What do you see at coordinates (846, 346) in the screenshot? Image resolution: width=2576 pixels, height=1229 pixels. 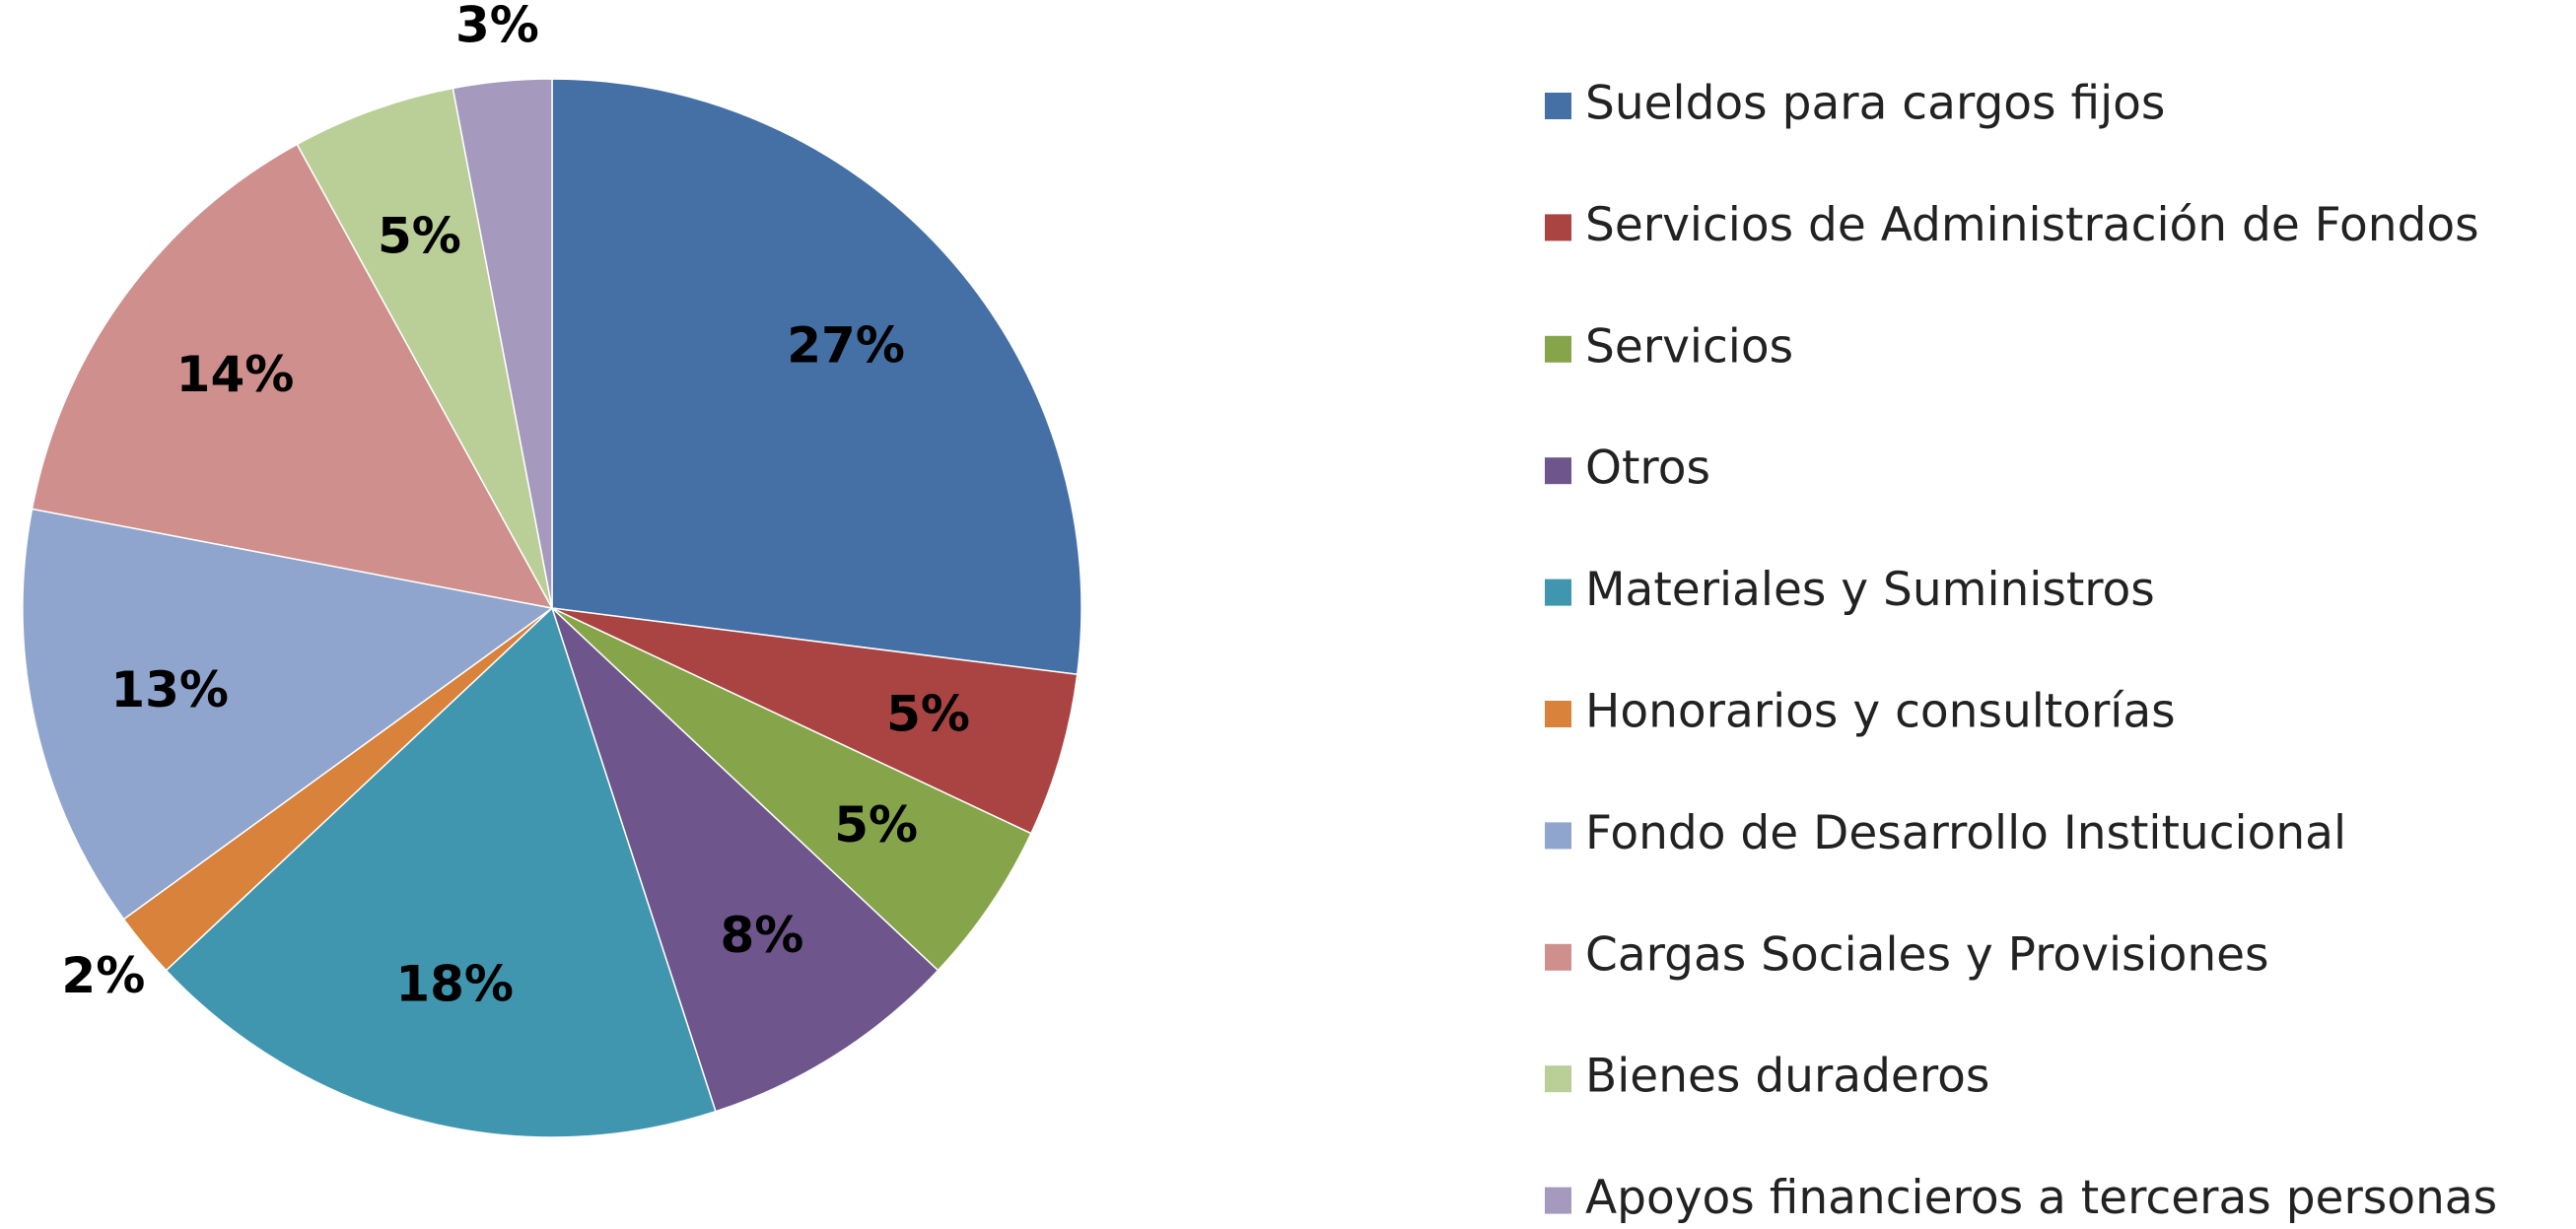 I see `data-label: 27%` at bounding box center [846, 346].